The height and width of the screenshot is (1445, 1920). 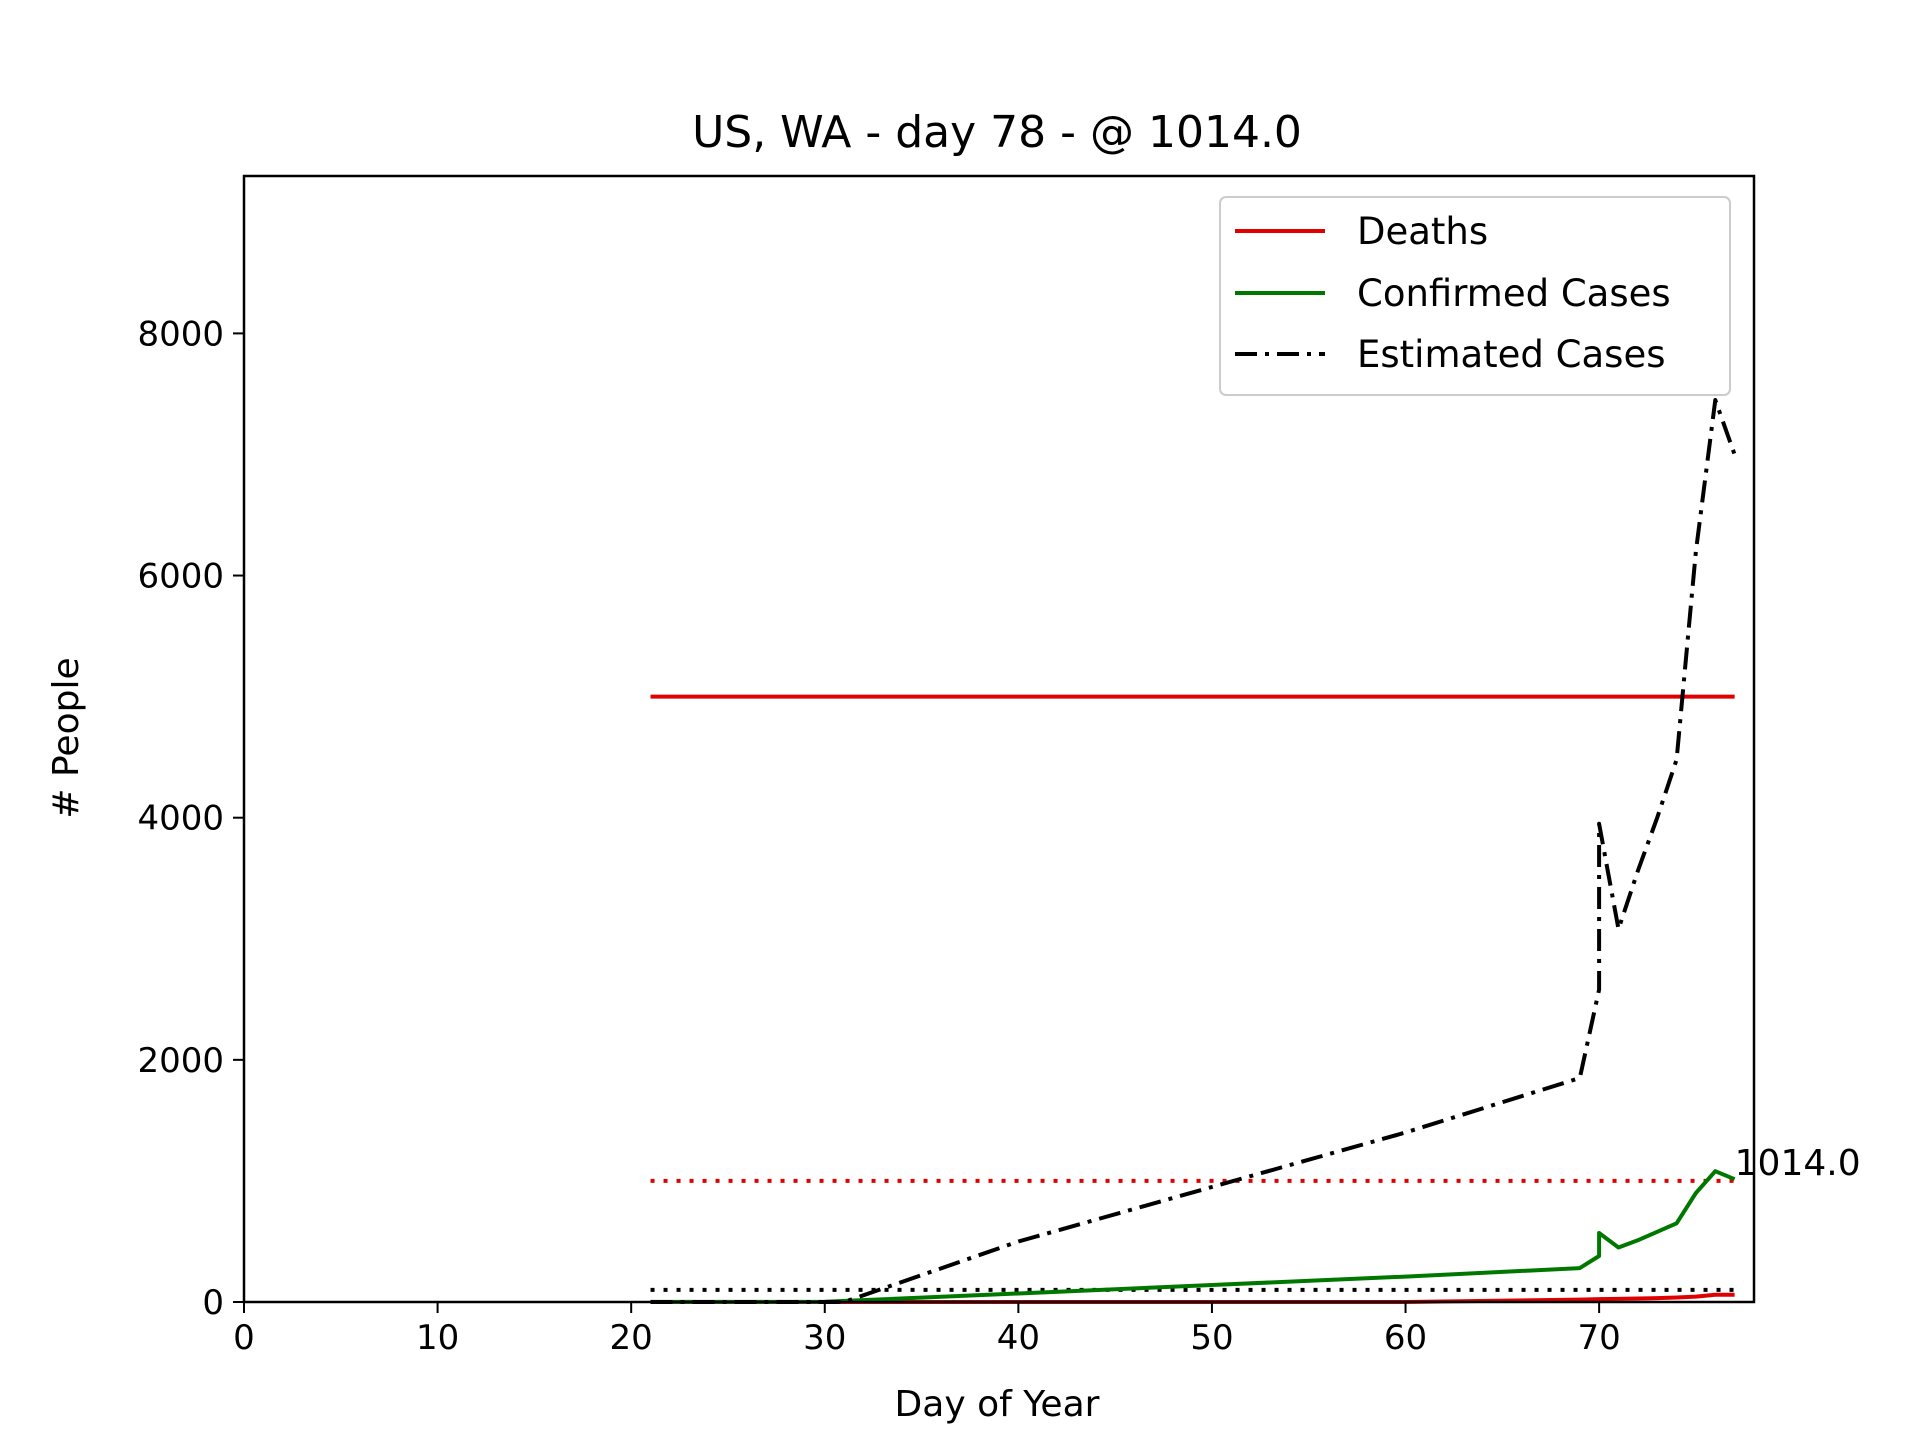 What do you see at coordinates (1405, 1338) in the screenshot?
I see `x-tick-label: 60` at bounding box center [1405, 1338].